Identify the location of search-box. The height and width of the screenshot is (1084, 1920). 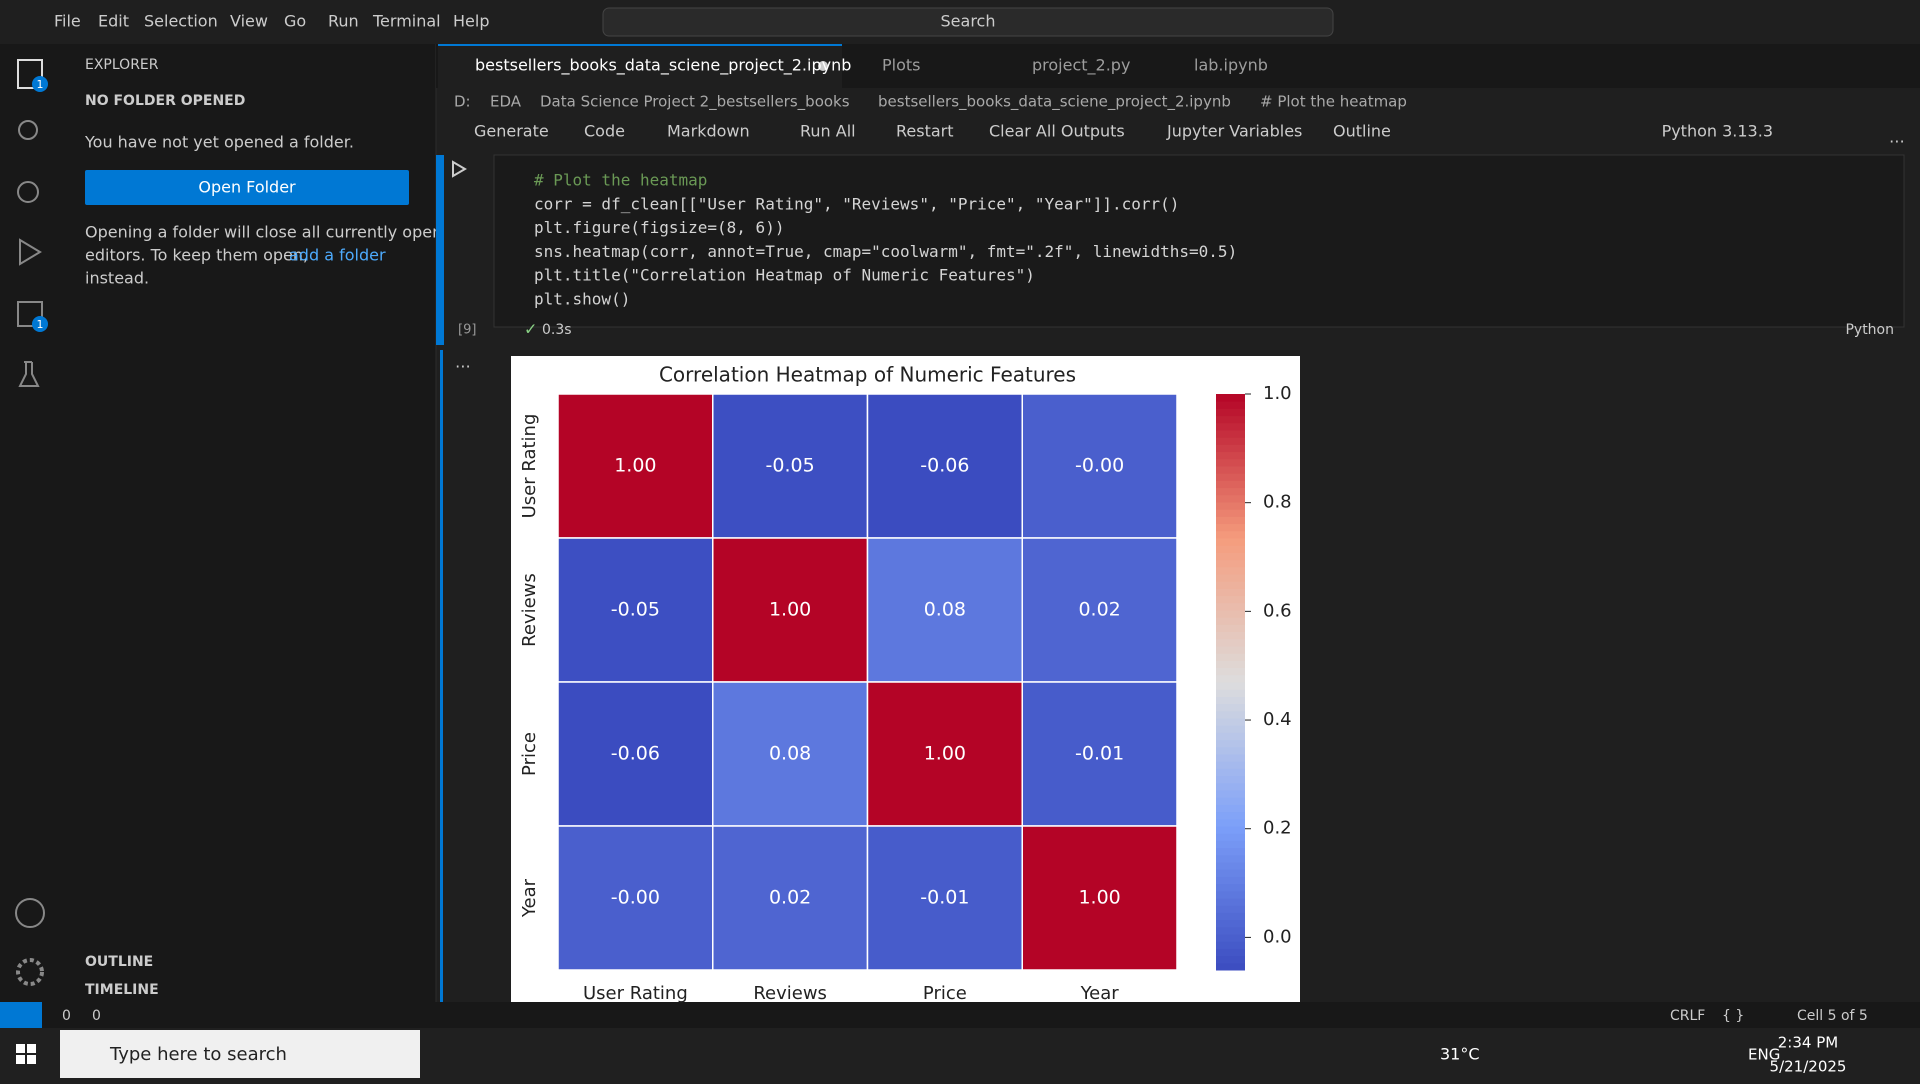
(968, 22).